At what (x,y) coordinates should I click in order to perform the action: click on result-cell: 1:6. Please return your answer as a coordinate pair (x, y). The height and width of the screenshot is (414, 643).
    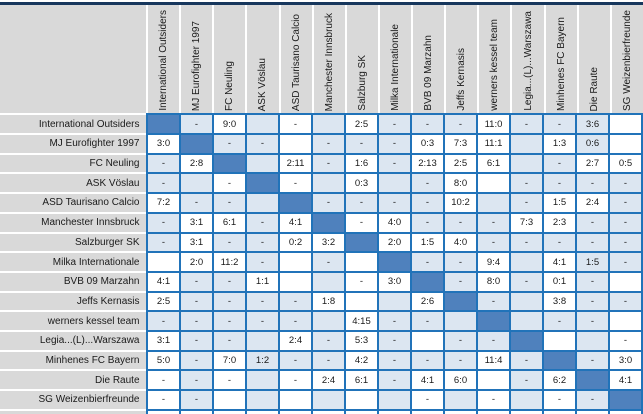
    Looking at the image, I should click on (361, 163).